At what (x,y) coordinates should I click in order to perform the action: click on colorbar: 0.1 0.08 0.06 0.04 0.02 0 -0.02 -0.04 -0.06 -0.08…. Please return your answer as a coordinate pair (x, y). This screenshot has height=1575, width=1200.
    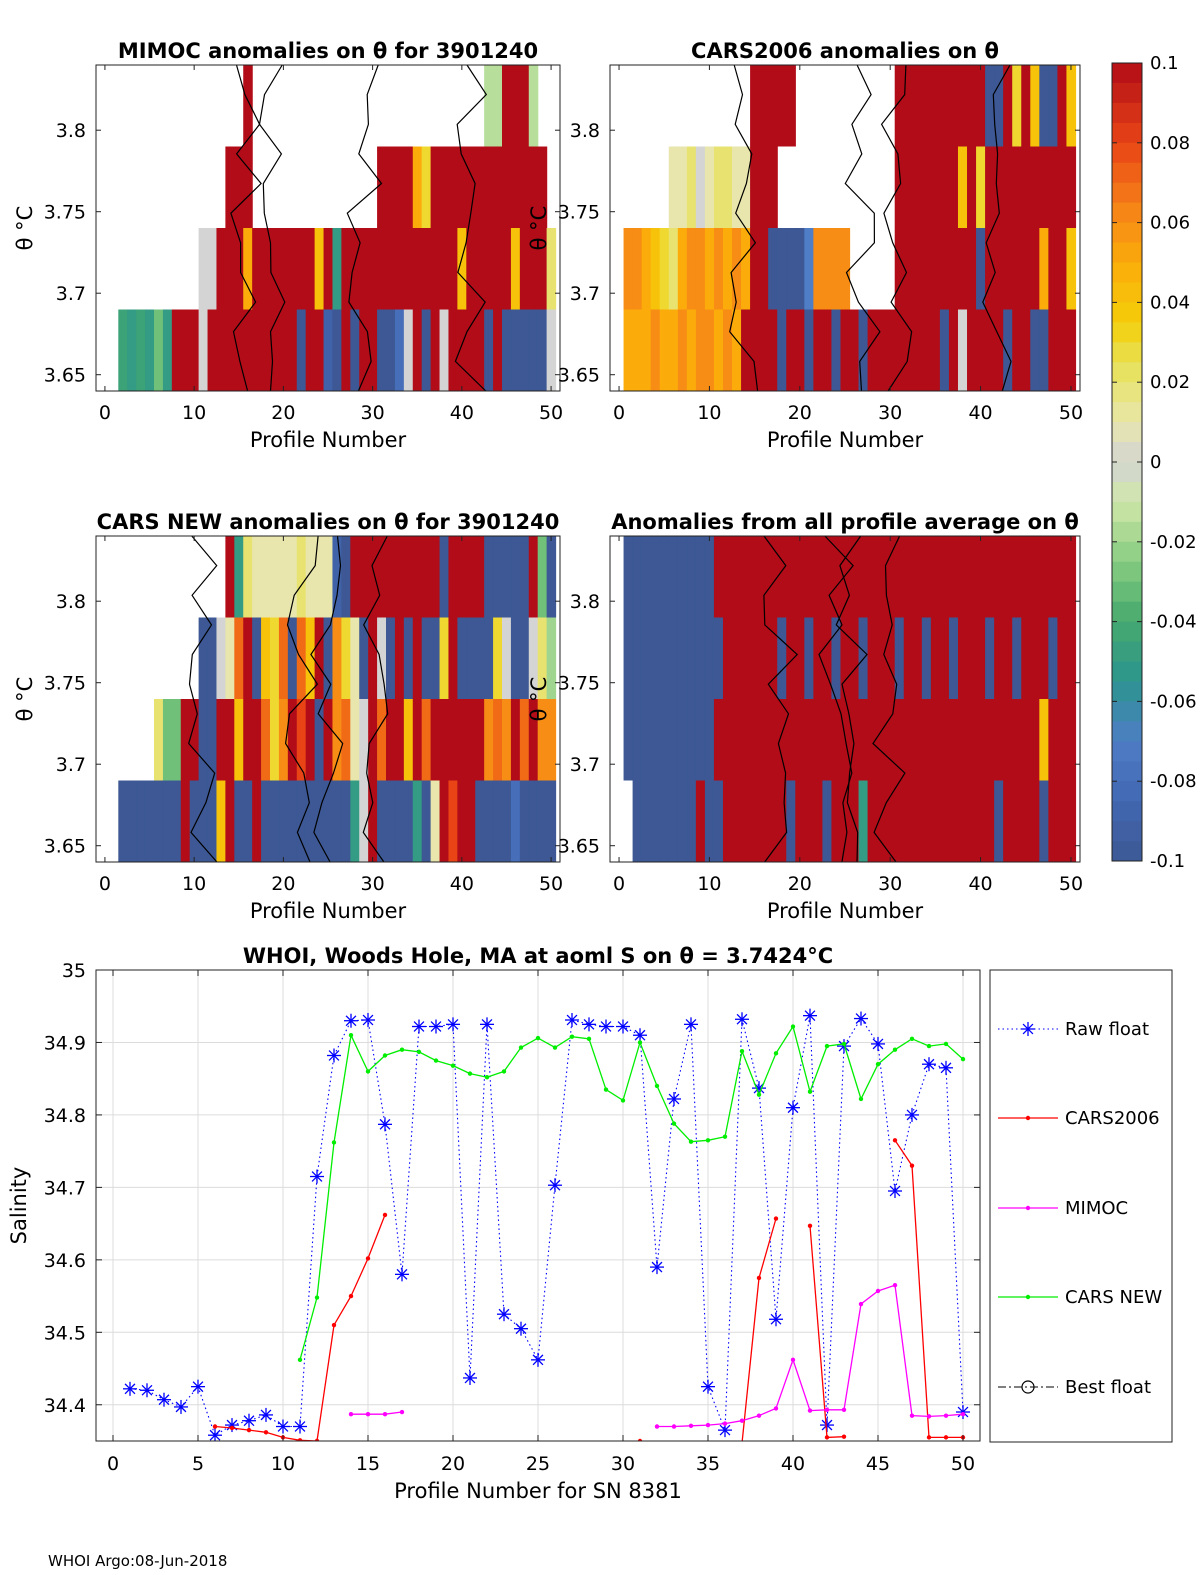
    Looking at the image, I should click on (1154, 462).